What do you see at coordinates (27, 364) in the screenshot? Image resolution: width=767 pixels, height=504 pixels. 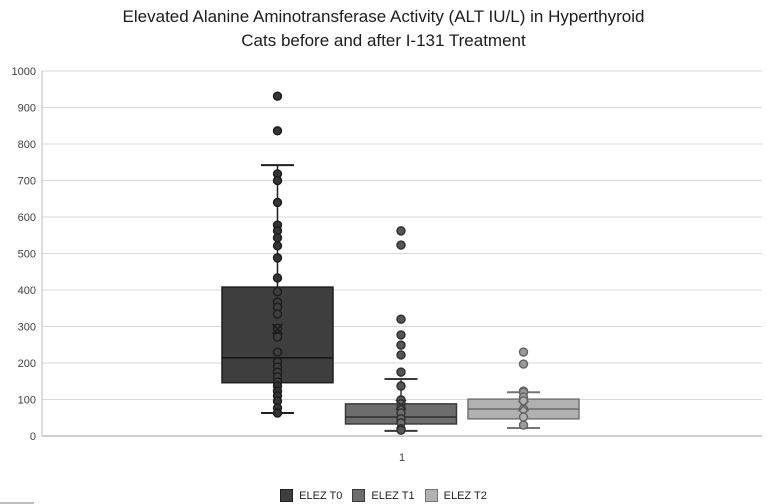 I see `y-tick-label: 200` at bounding box center [27, 364].